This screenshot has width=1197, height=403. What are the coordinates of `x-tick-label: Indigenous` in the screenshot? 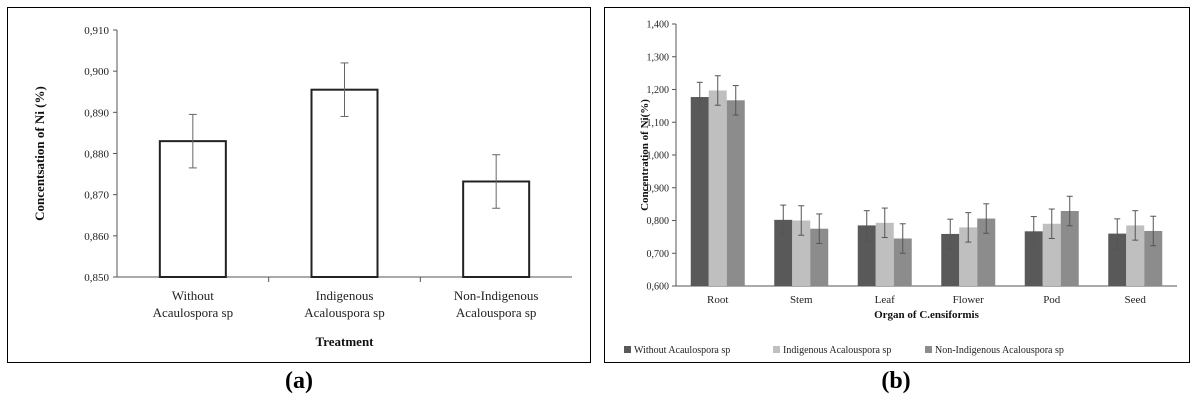 It's located at (345, 295).